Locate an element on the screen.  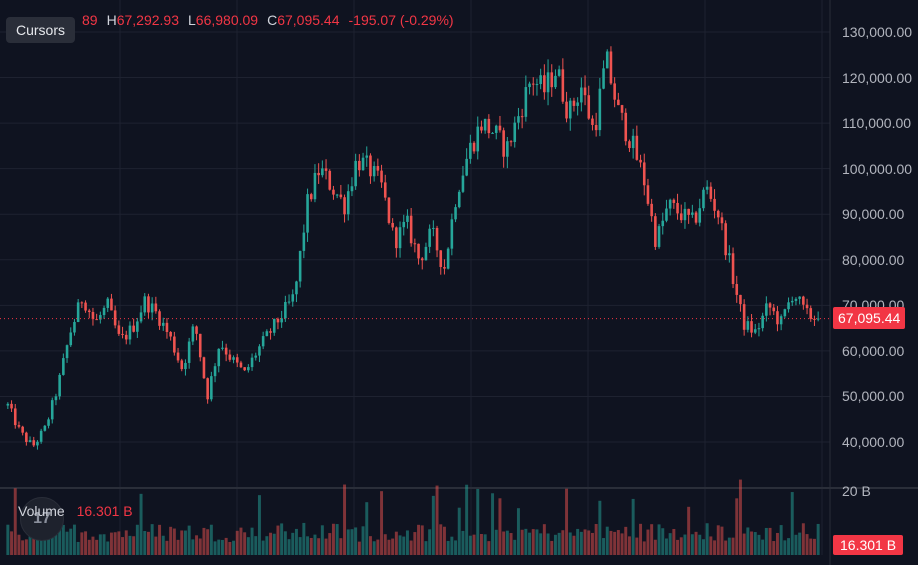
high-label: H is located at coordinates (111, 20).